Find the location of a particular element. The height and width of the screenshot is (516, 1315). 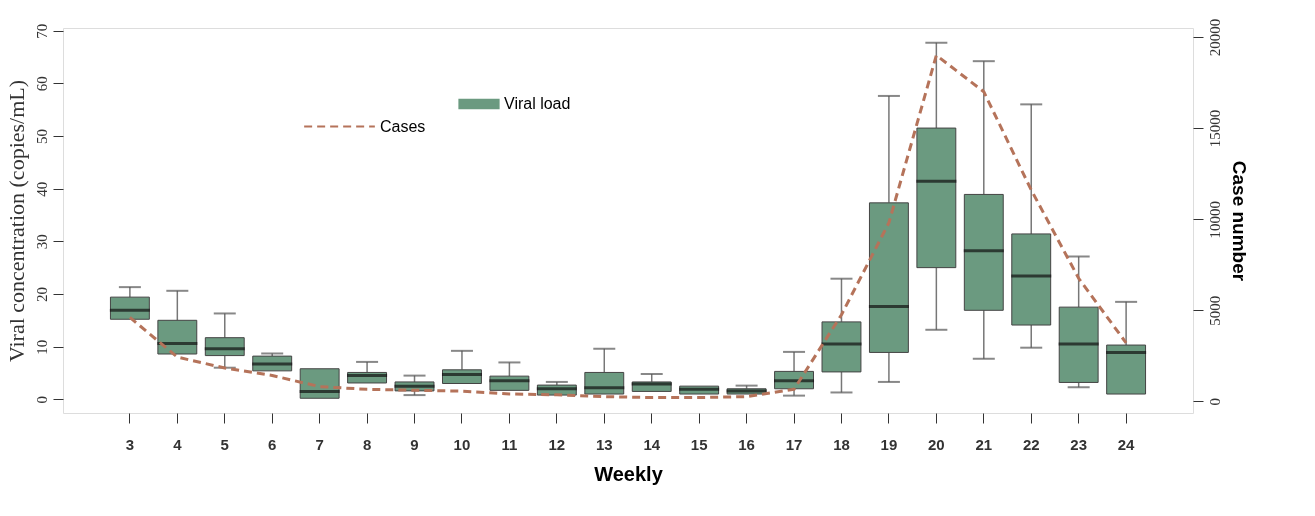

y2-tick-label: 20000 is located at coordinates (1214, 37).